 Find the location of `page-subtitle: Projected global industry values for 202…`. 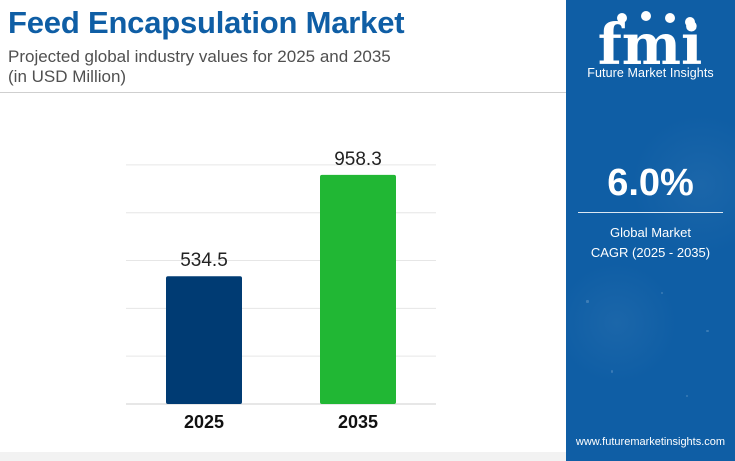

page-subtitle: Projected global industry values for 202… is located at coordinates (268, 67).